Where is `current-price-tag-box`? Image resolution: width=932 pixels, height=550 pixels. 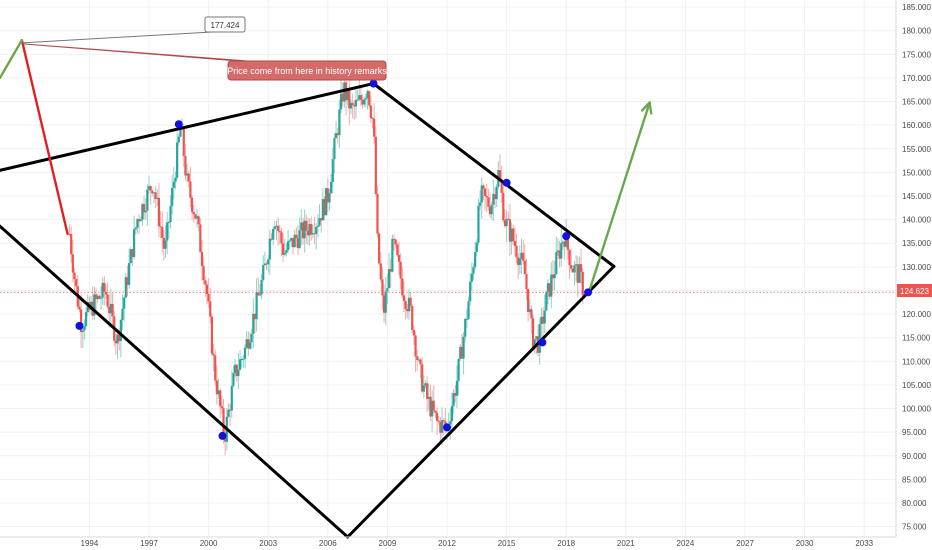 current-price-tag-box is located at coordinates (914, 290).